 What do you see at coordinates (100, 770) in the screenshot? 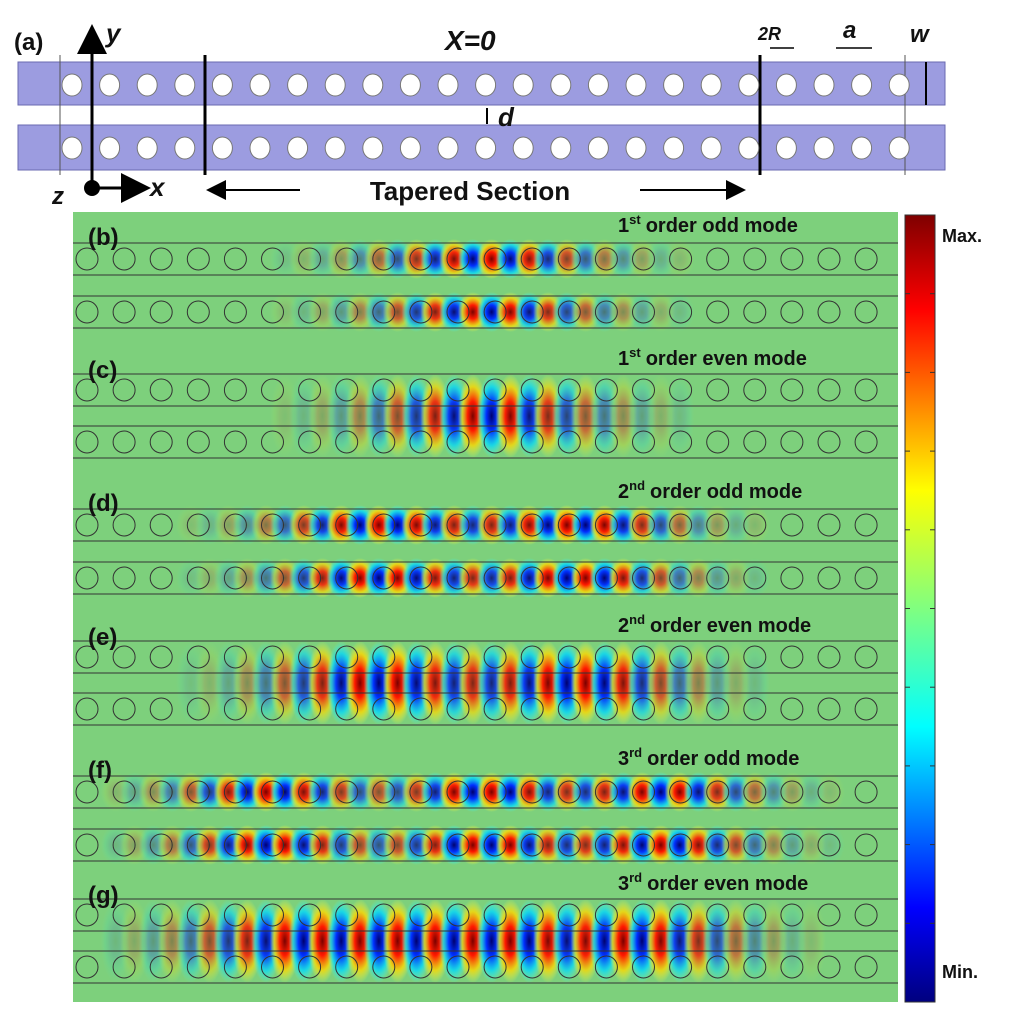
I see `panel-label: (f)` at bounding box center [100, 770].